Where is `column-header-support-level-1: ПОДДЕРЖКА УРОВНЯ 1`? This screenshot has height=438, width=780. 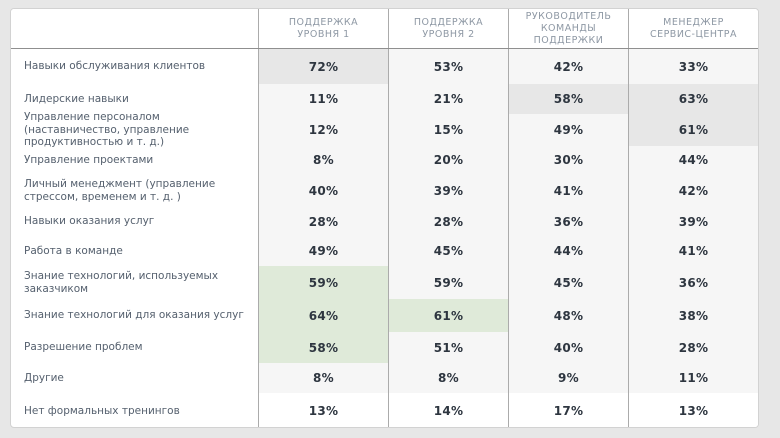 column-header-support-level-1: ПОДДЕРЖКА УРОВНЯ 1 is located at coordinates (323, 28).